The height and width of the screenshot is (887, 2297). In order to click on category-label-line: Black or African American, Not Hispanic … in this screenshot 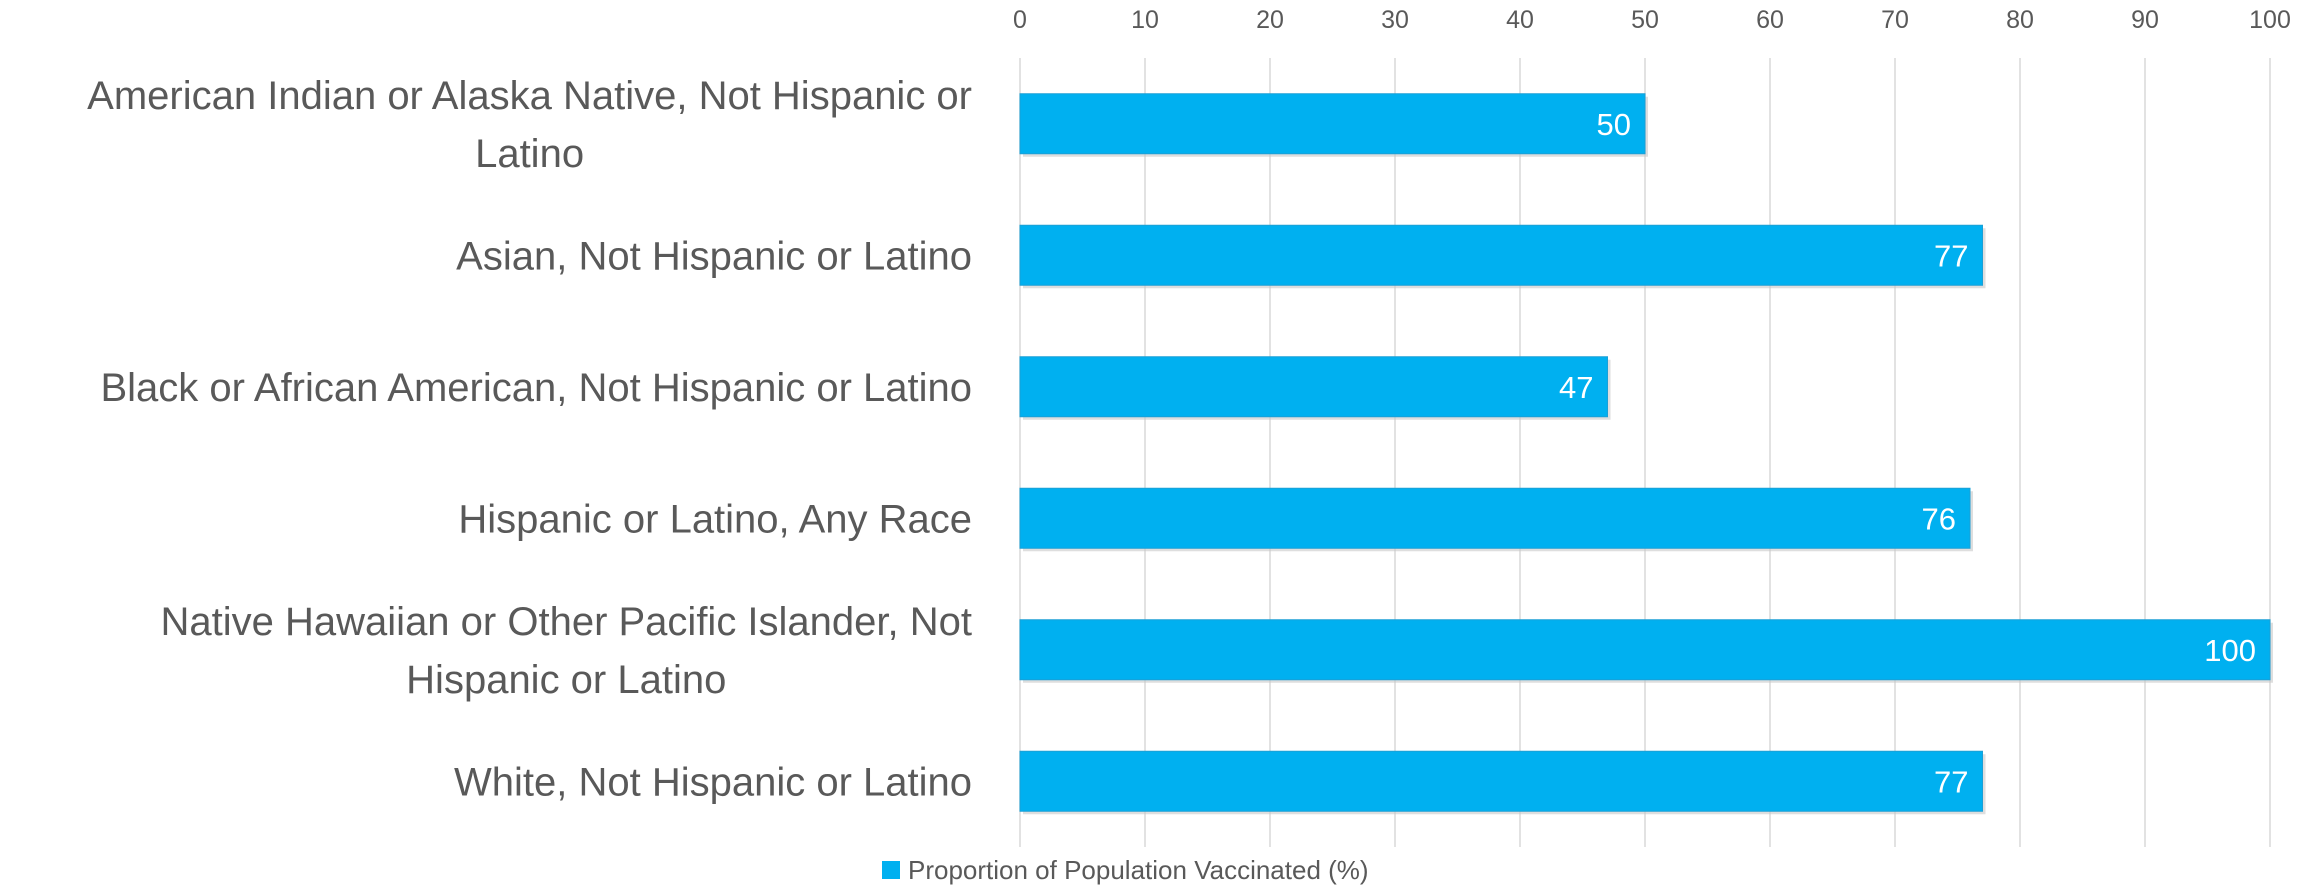, I will do `click(536, 388)`.